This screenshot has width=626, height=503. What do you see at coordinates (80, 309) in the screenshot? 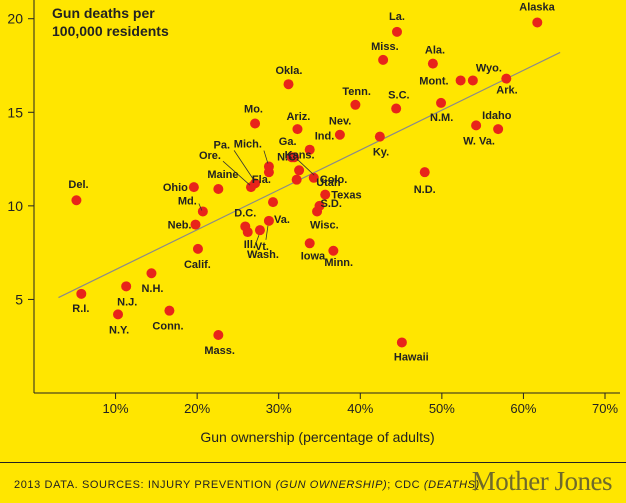
I see `label-r-i: R.I.` at bounding box center [80, 309].